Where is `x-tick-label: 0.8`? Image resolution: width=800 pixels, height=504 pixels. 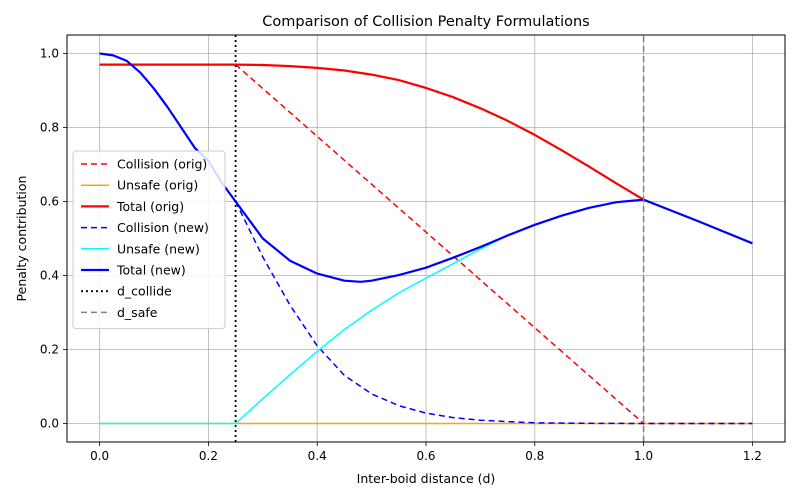
x-tick-label: 0.8 is located at coordinates (534, 456).